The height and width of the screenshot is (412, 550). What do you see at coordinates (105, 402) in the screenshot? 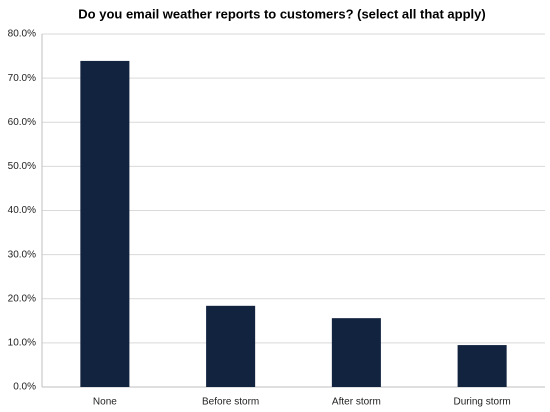
I see `x-tick-label: None` at bounding box center [105, 402].